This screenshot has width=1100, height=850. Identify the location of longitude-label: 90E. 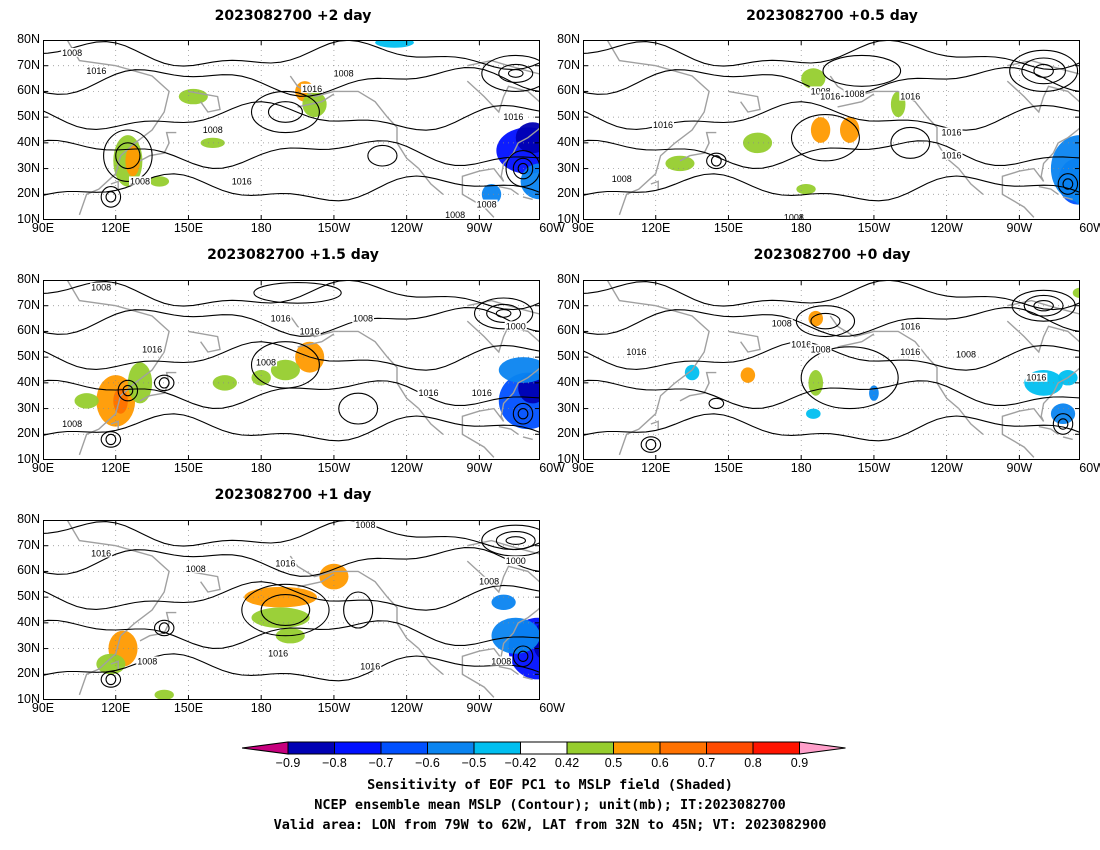
(43, 468).